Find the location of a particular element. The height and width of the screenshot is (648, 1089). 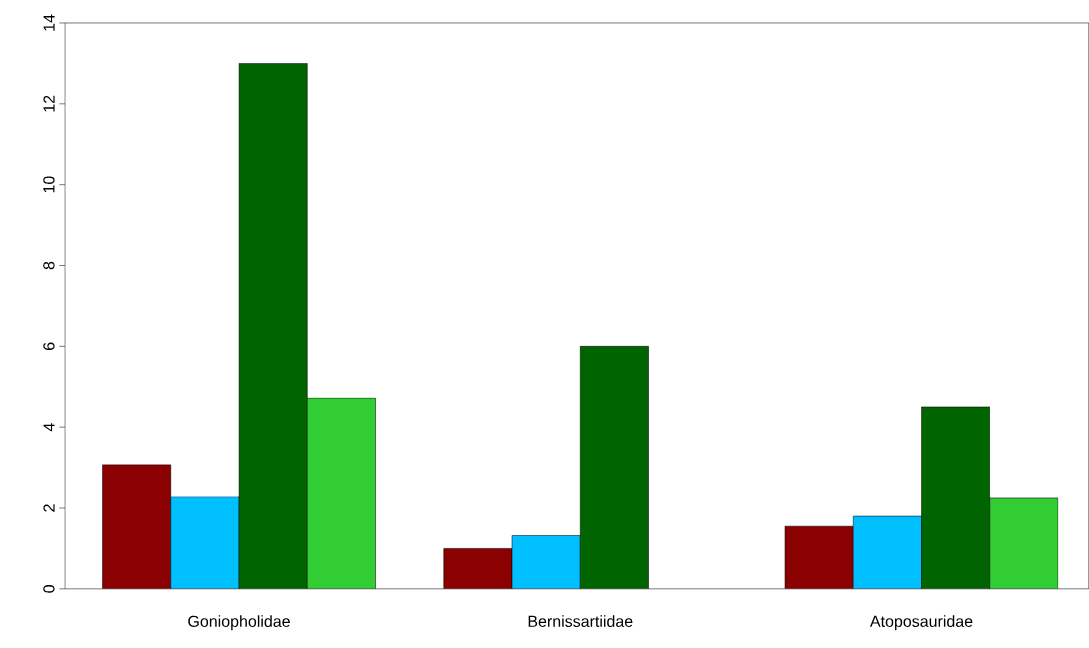

x-tick-label: Atoposauridae is located at coordinates (921, 623).